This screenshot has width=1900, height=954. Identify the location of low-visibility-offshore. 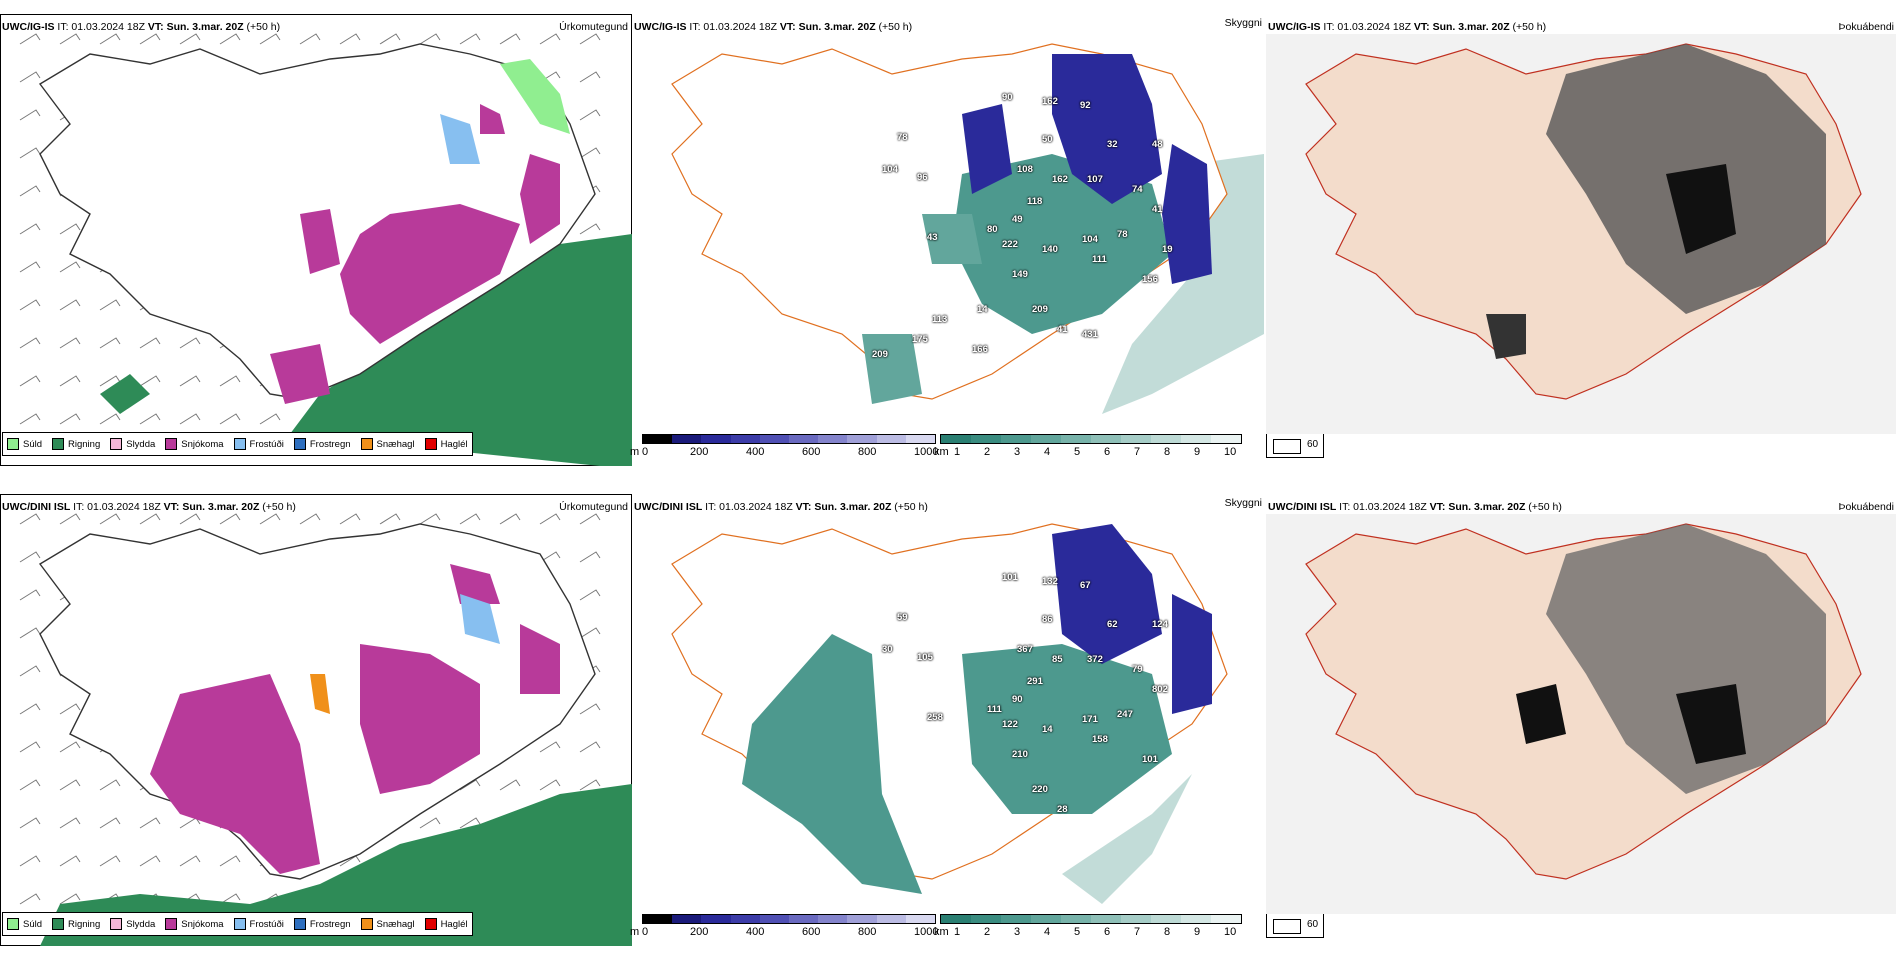
(1183, 284).